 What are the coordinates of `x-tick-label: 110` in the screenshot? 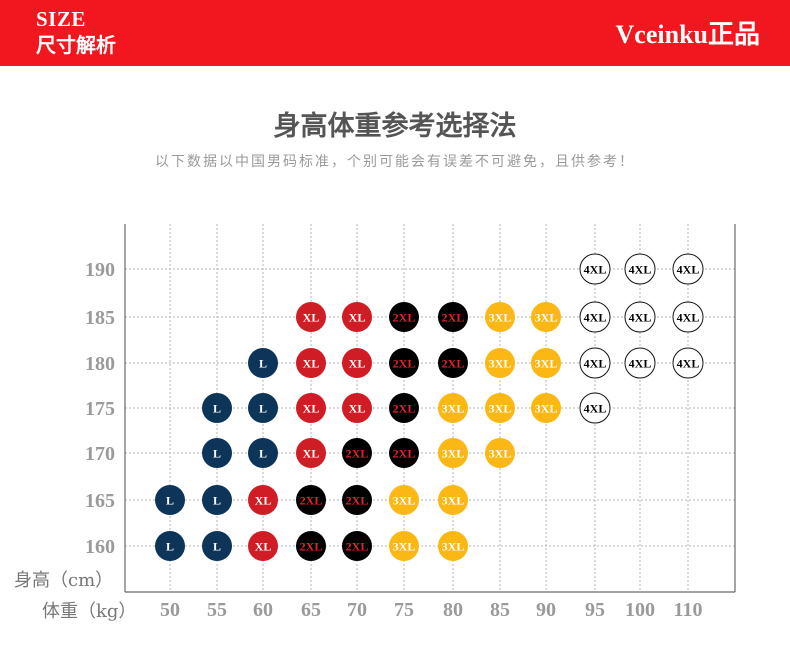 It's located at (688, 610).